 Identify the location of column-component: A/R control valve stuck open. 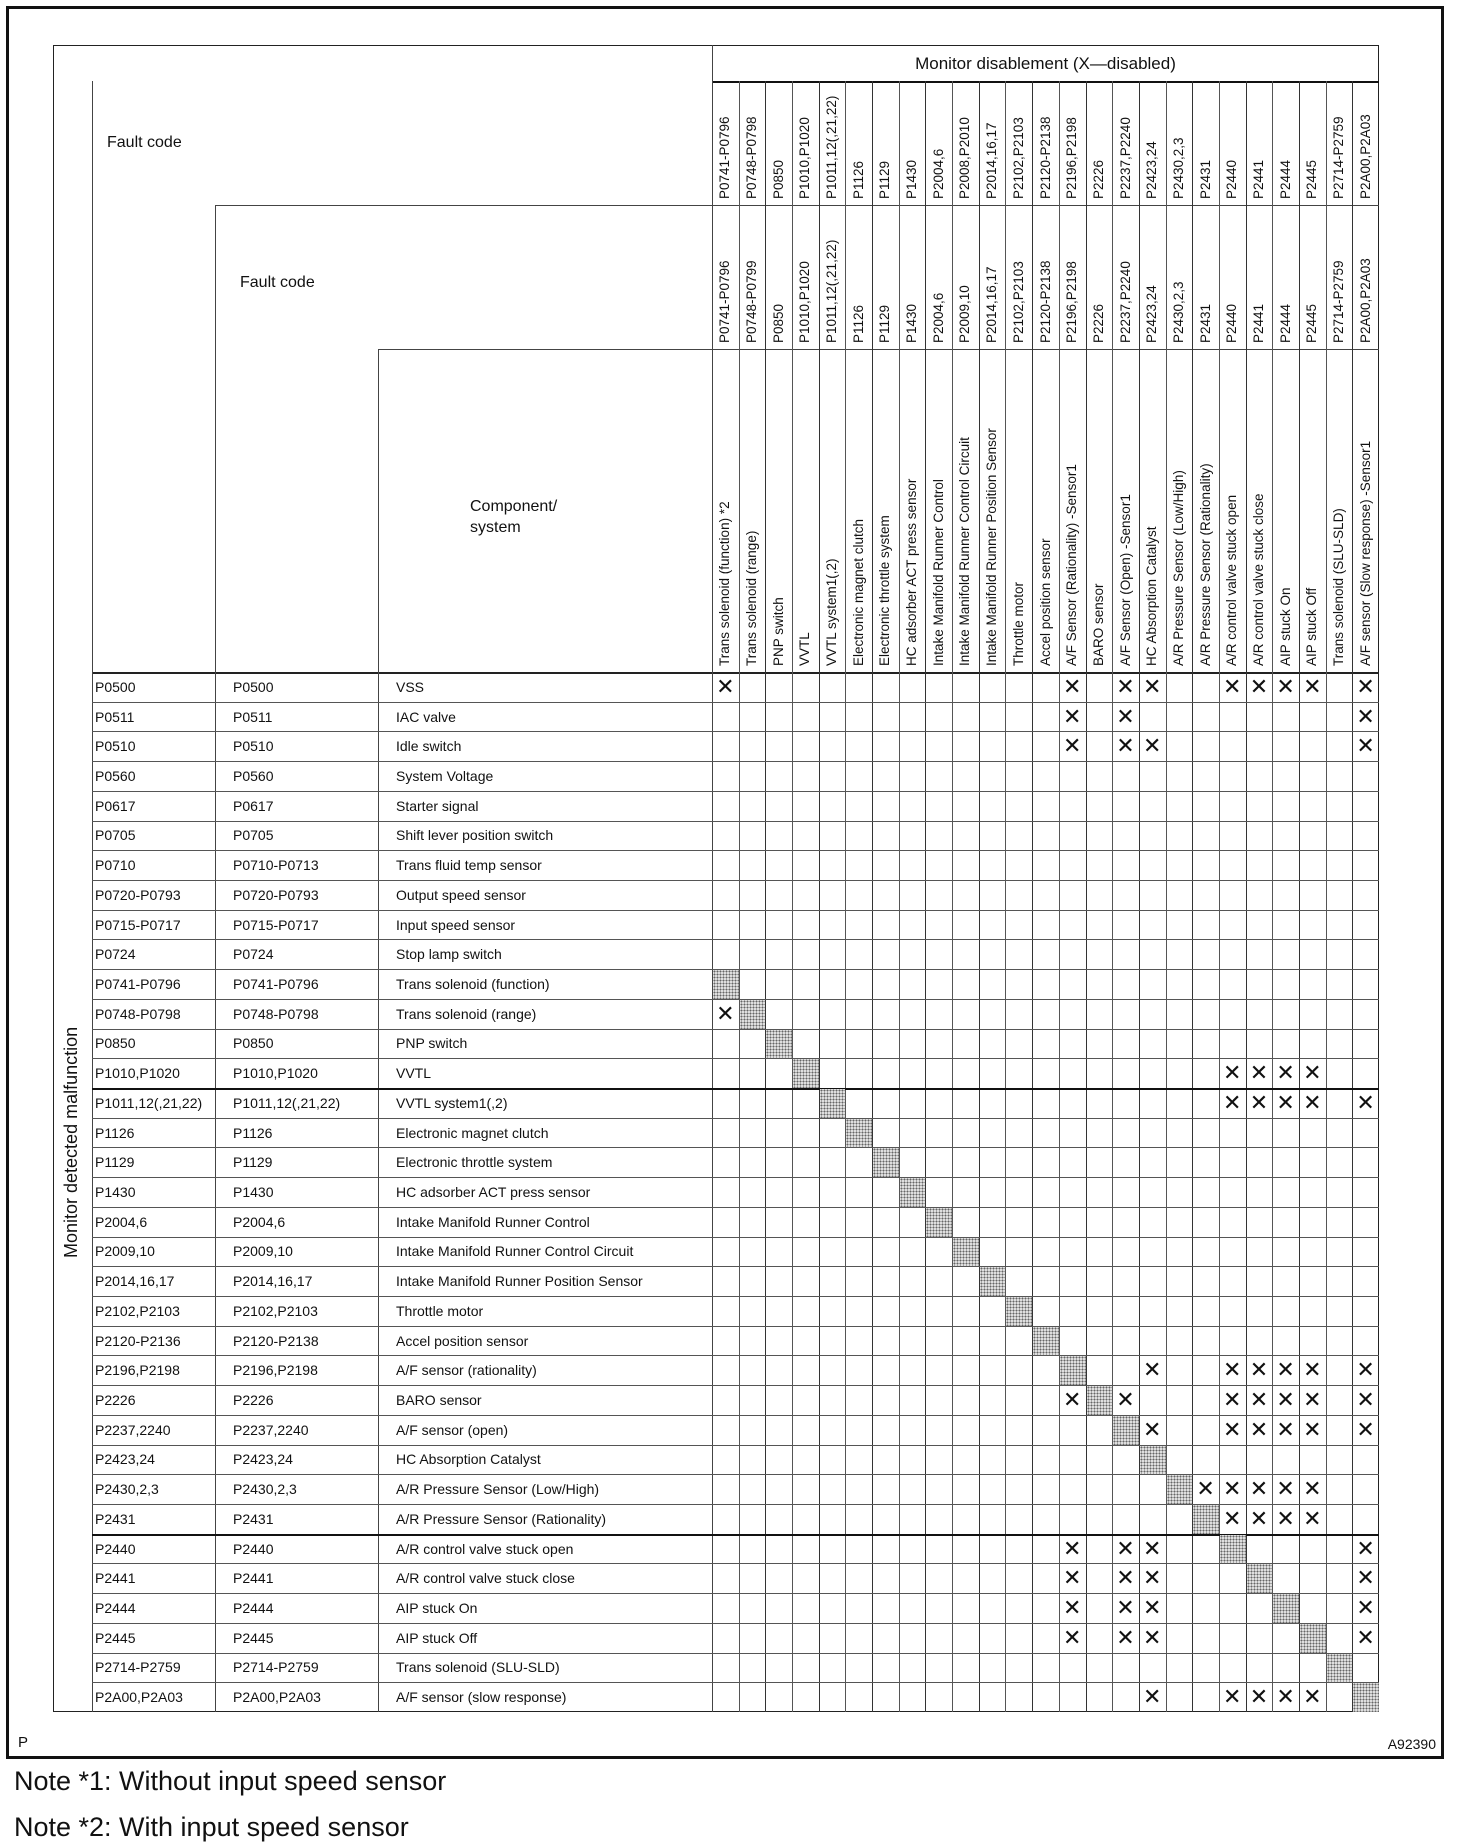
(1232, 580).